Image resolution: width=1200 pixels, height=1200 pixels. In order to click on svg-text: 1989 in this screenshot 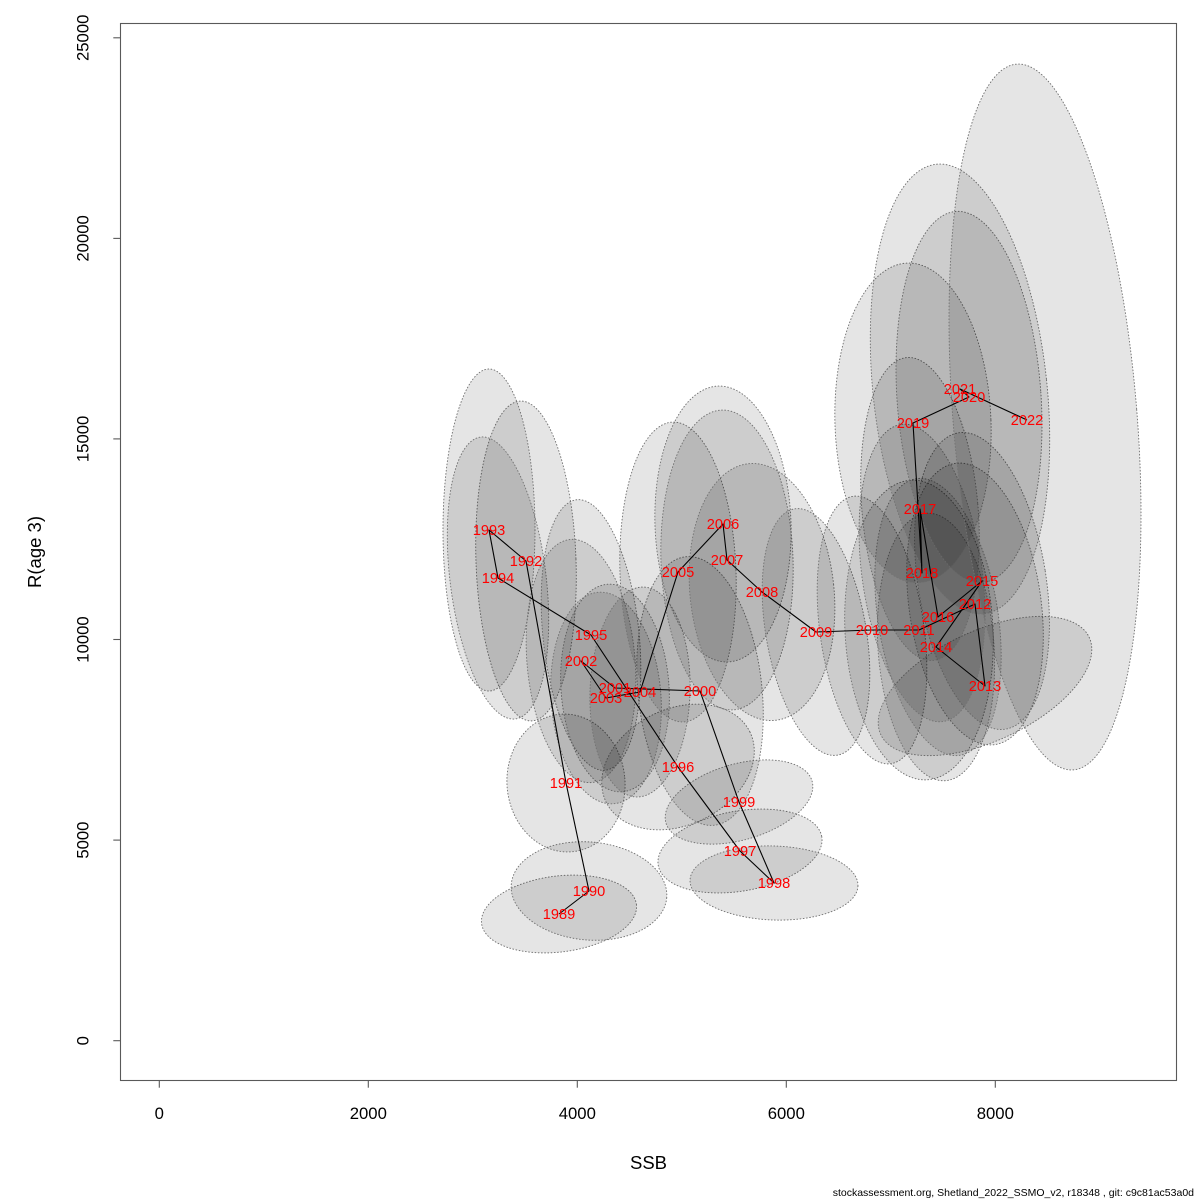, I will do `click(559, 915)`.